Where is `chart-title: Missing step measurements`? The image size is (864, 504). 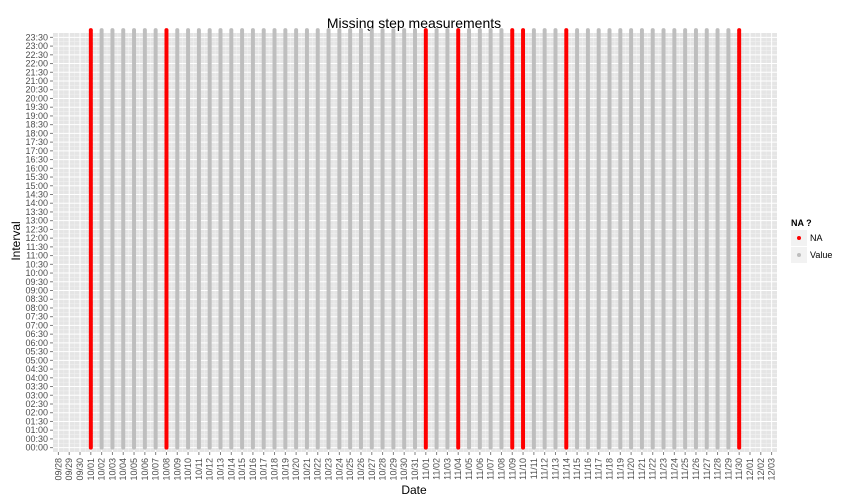
chart-title: Missing step measurements is located at coordinates (414, 23).